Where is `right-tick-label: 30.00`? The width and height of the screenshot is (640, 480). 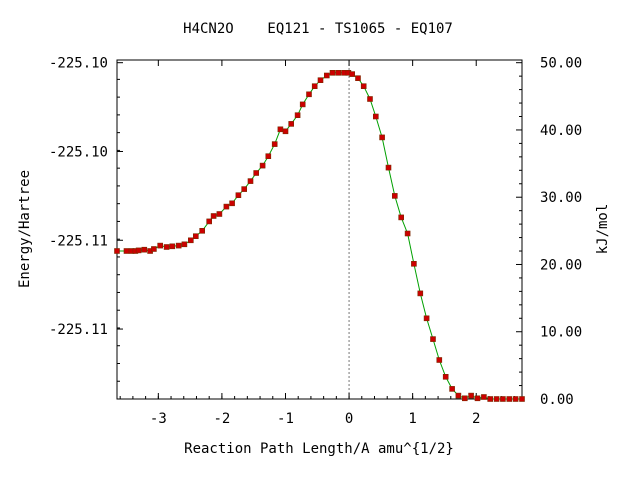
right-tick-label: 30.00 is located at coordinates (561, 198).